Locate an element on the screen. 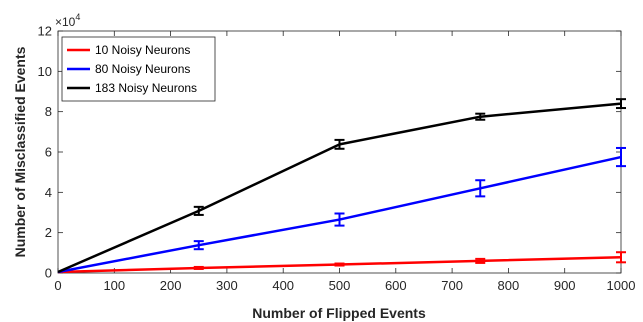 The image size is (643, 322). x-tick-label: 500 is located at coordinates (340, 285).